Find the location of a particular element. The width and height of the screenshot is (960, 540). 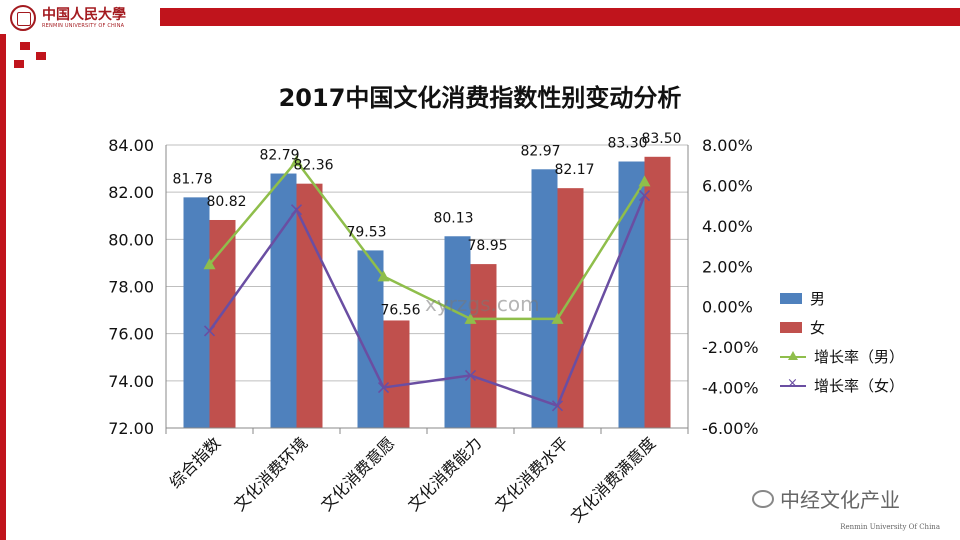

chart-legend: 男 女 增长率（男） × 增长率（女） is located at coordinates (842, 342).